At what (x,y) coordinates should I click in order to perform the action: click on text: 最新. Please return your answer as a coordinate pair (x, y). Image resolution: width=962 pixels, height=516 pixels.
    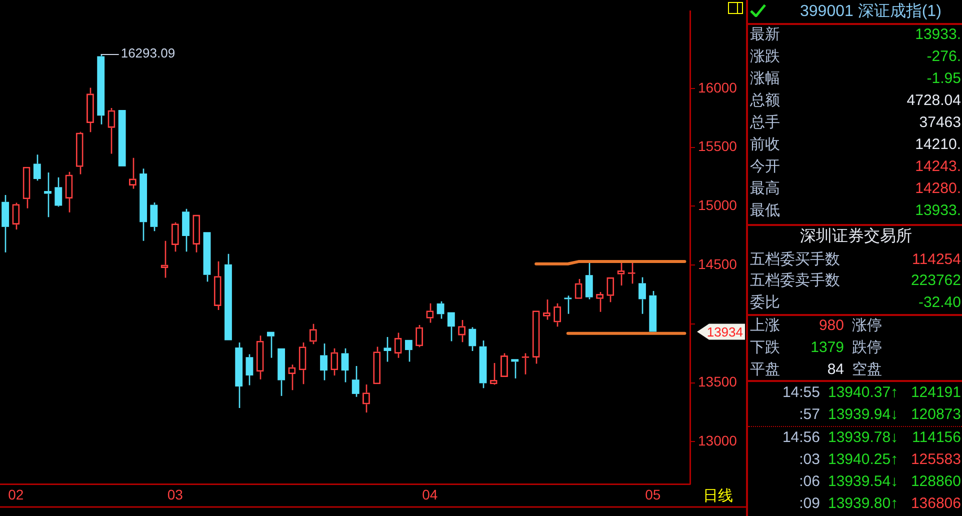
    Looking at the image, I should click on (765, 35).